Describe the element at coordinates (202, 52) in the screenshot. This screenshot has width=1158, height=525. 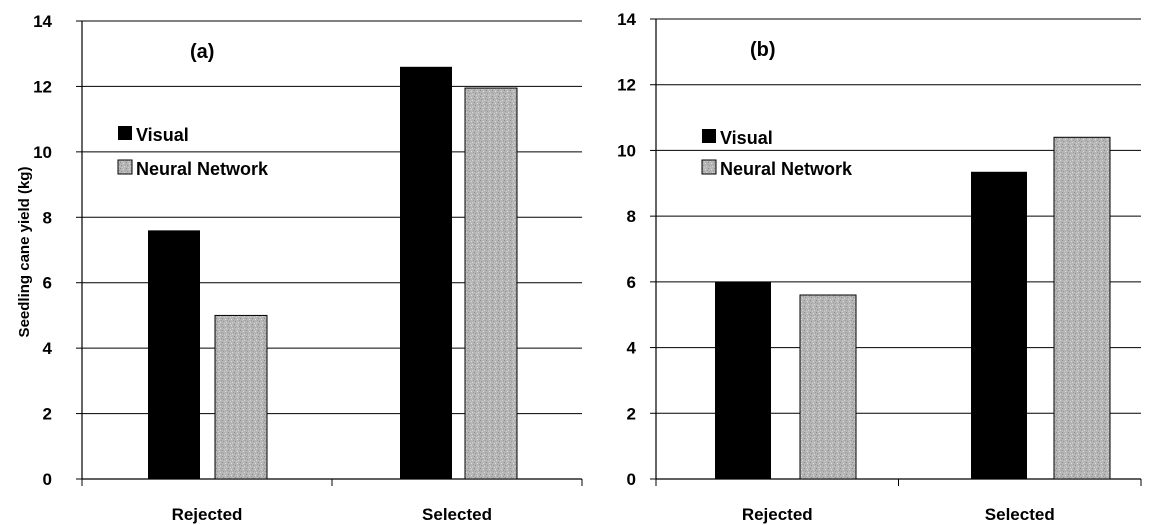
I see `panel-label: (a)` at that location.